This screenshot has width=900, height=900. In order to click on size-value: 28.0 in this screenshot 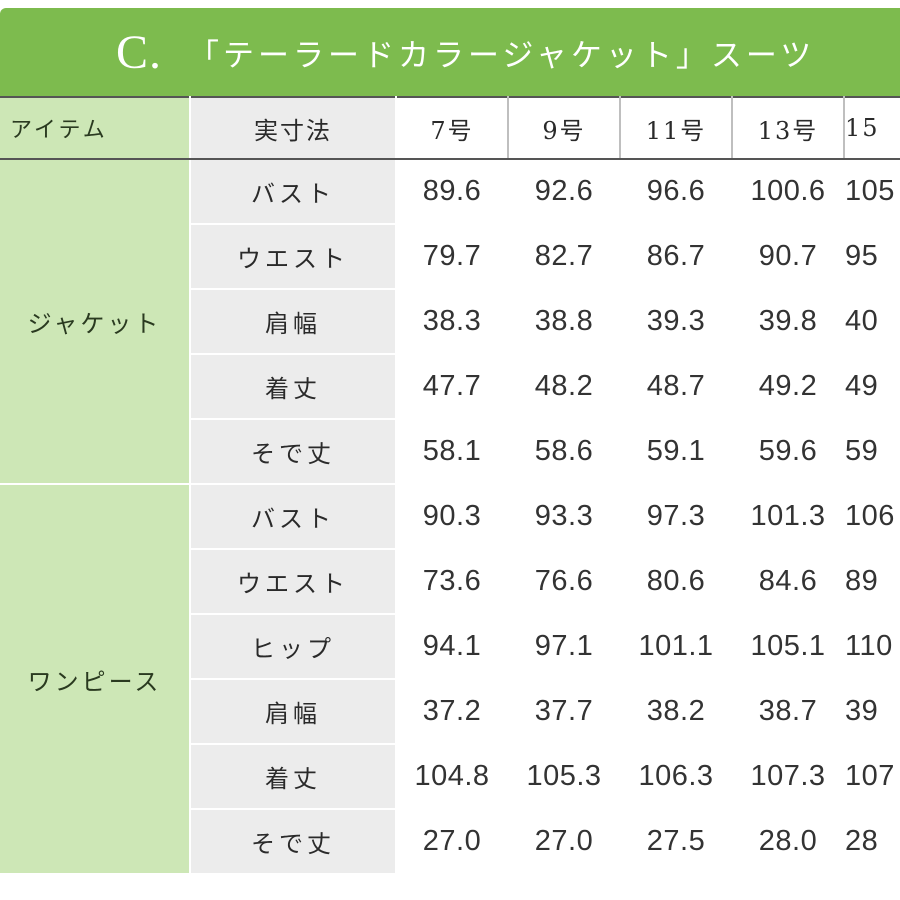, I will do `click(788, 842)`.